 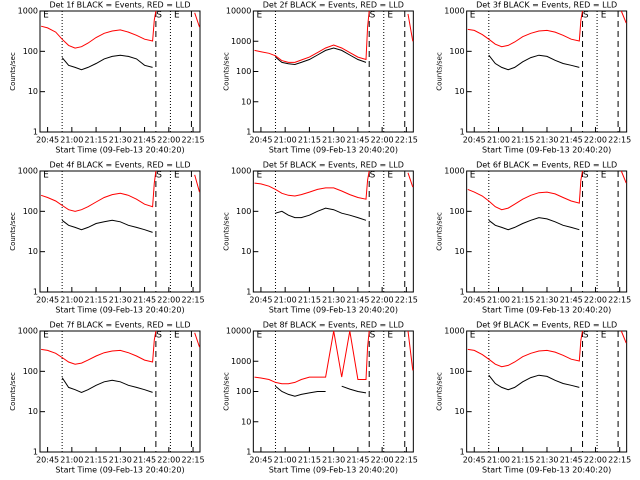 What do you see at coordinates (546, 325) in the screenshot?
I see `chart-title: Det 9f BLACK = Events, RED = LLD` at bounding box center [546, 325].